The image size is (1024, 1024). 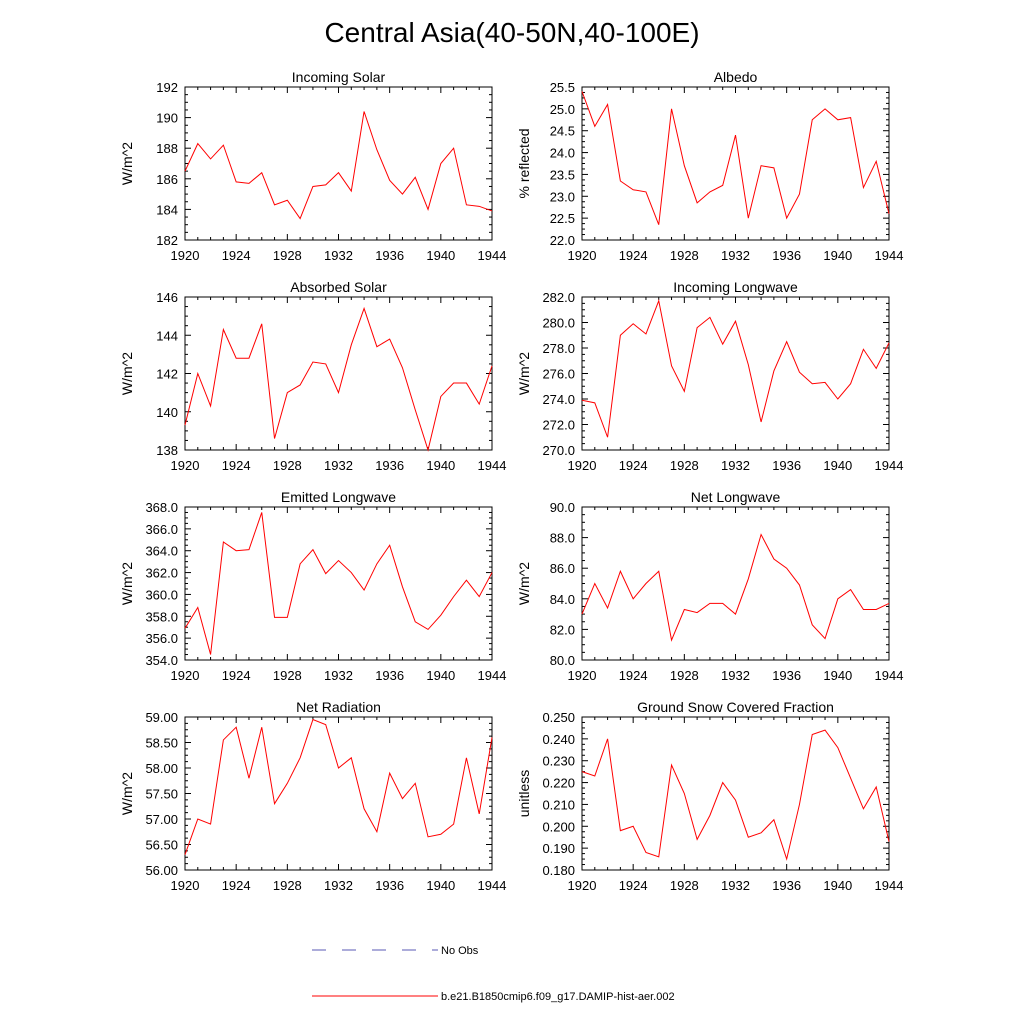 What do you see at coordinates (558, 297) in the screenshot?
I see `panel-incoming-longwave-ytick-label: 282.0` at bounding box center [558, 297].